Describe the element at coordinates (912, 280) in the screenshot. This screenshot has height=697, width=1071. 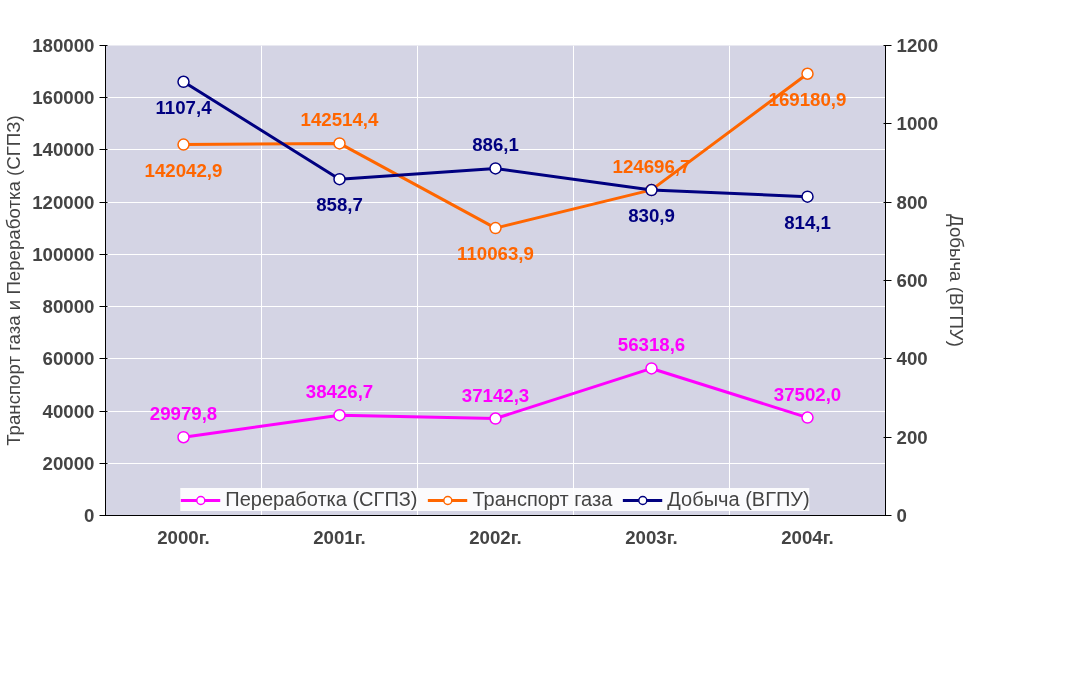
I see `y2-tick-label: 600` at that location.